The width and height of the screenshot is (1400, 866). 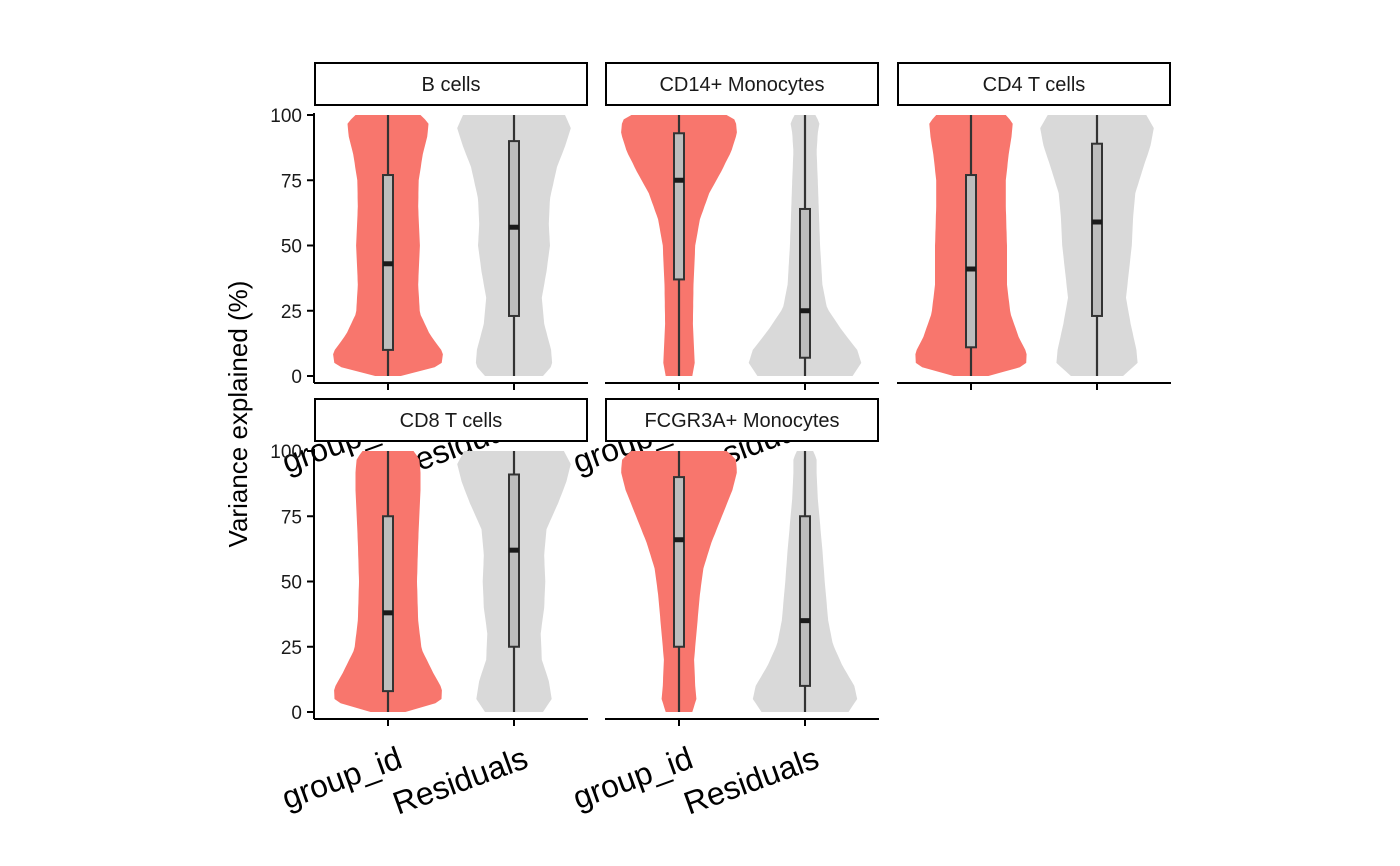 I want to click on facet-title: CD8 T cells, so click(x=451, y=421).